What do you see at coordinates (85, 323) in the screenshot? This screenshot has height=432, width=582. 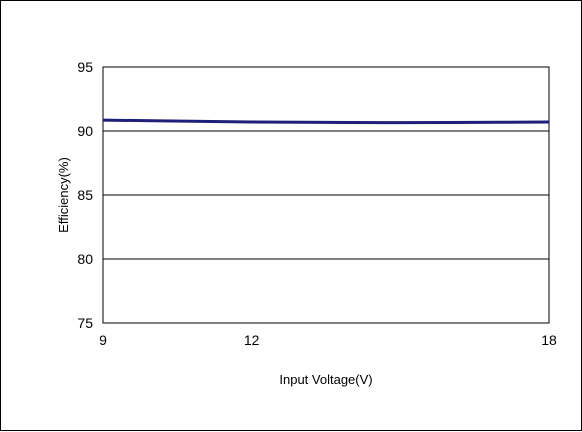 I see `y-tick-label: 75` at bounding box center [85, 323].